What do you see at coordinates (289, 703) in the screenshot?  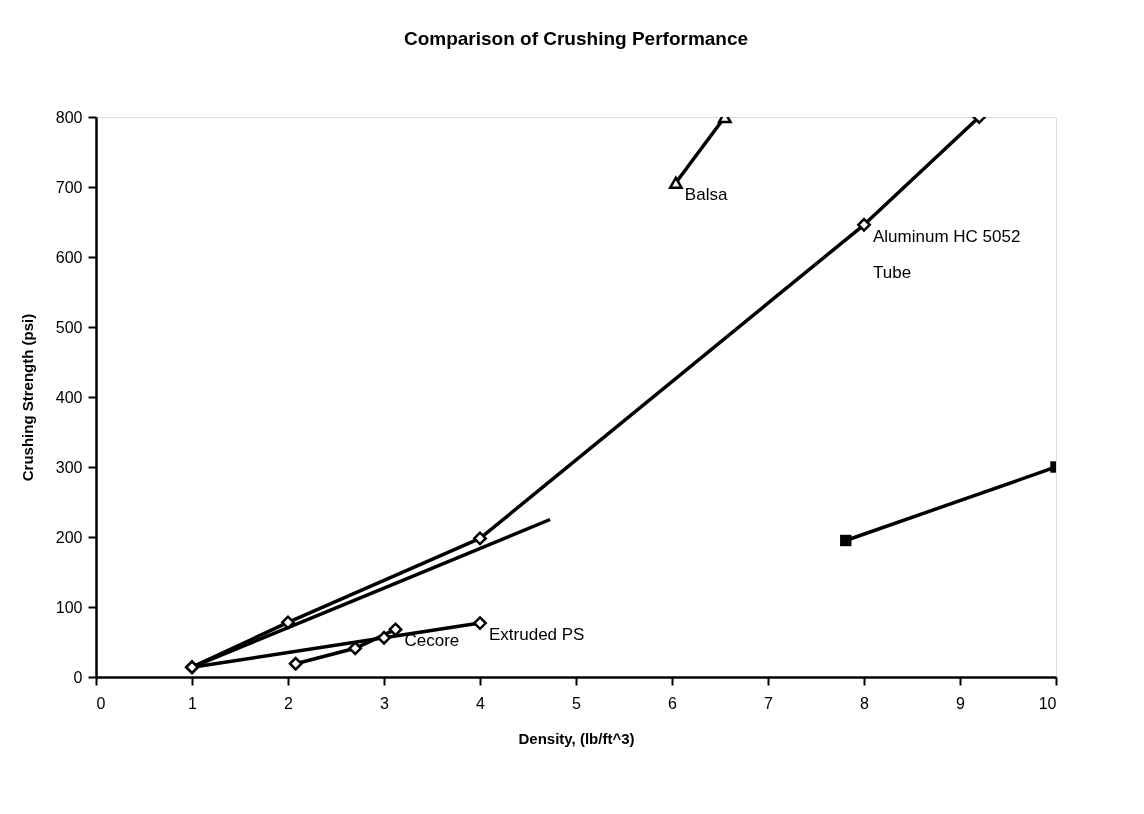 I see `x-tick-label: 2` at bounding box center [289, 703].